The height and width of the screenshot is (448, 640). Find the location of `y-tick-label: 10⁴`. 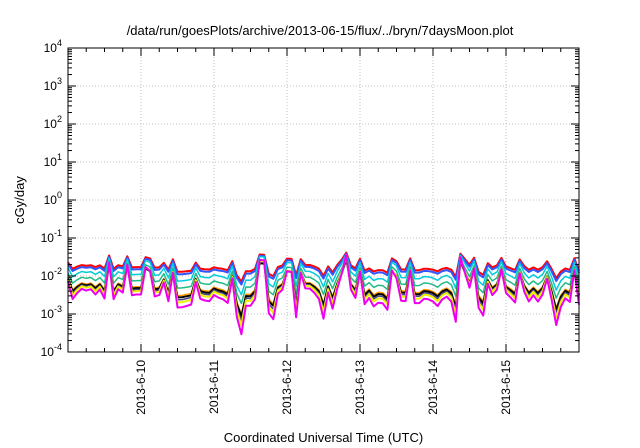

y-tick-label: 10⁴ is located at coordinates (53, 46).